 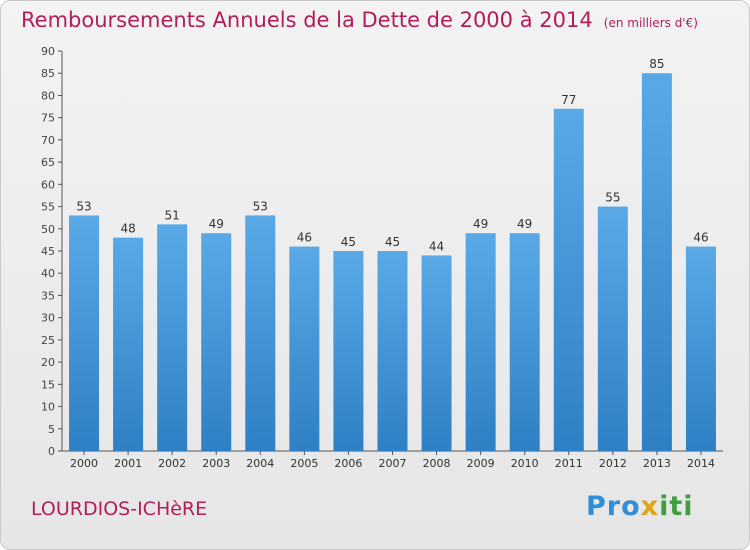 What do you see at coordinates (348, 463) in the screenshot?
I see `x-tick-label: 2006` at bounding box center [348, 463].